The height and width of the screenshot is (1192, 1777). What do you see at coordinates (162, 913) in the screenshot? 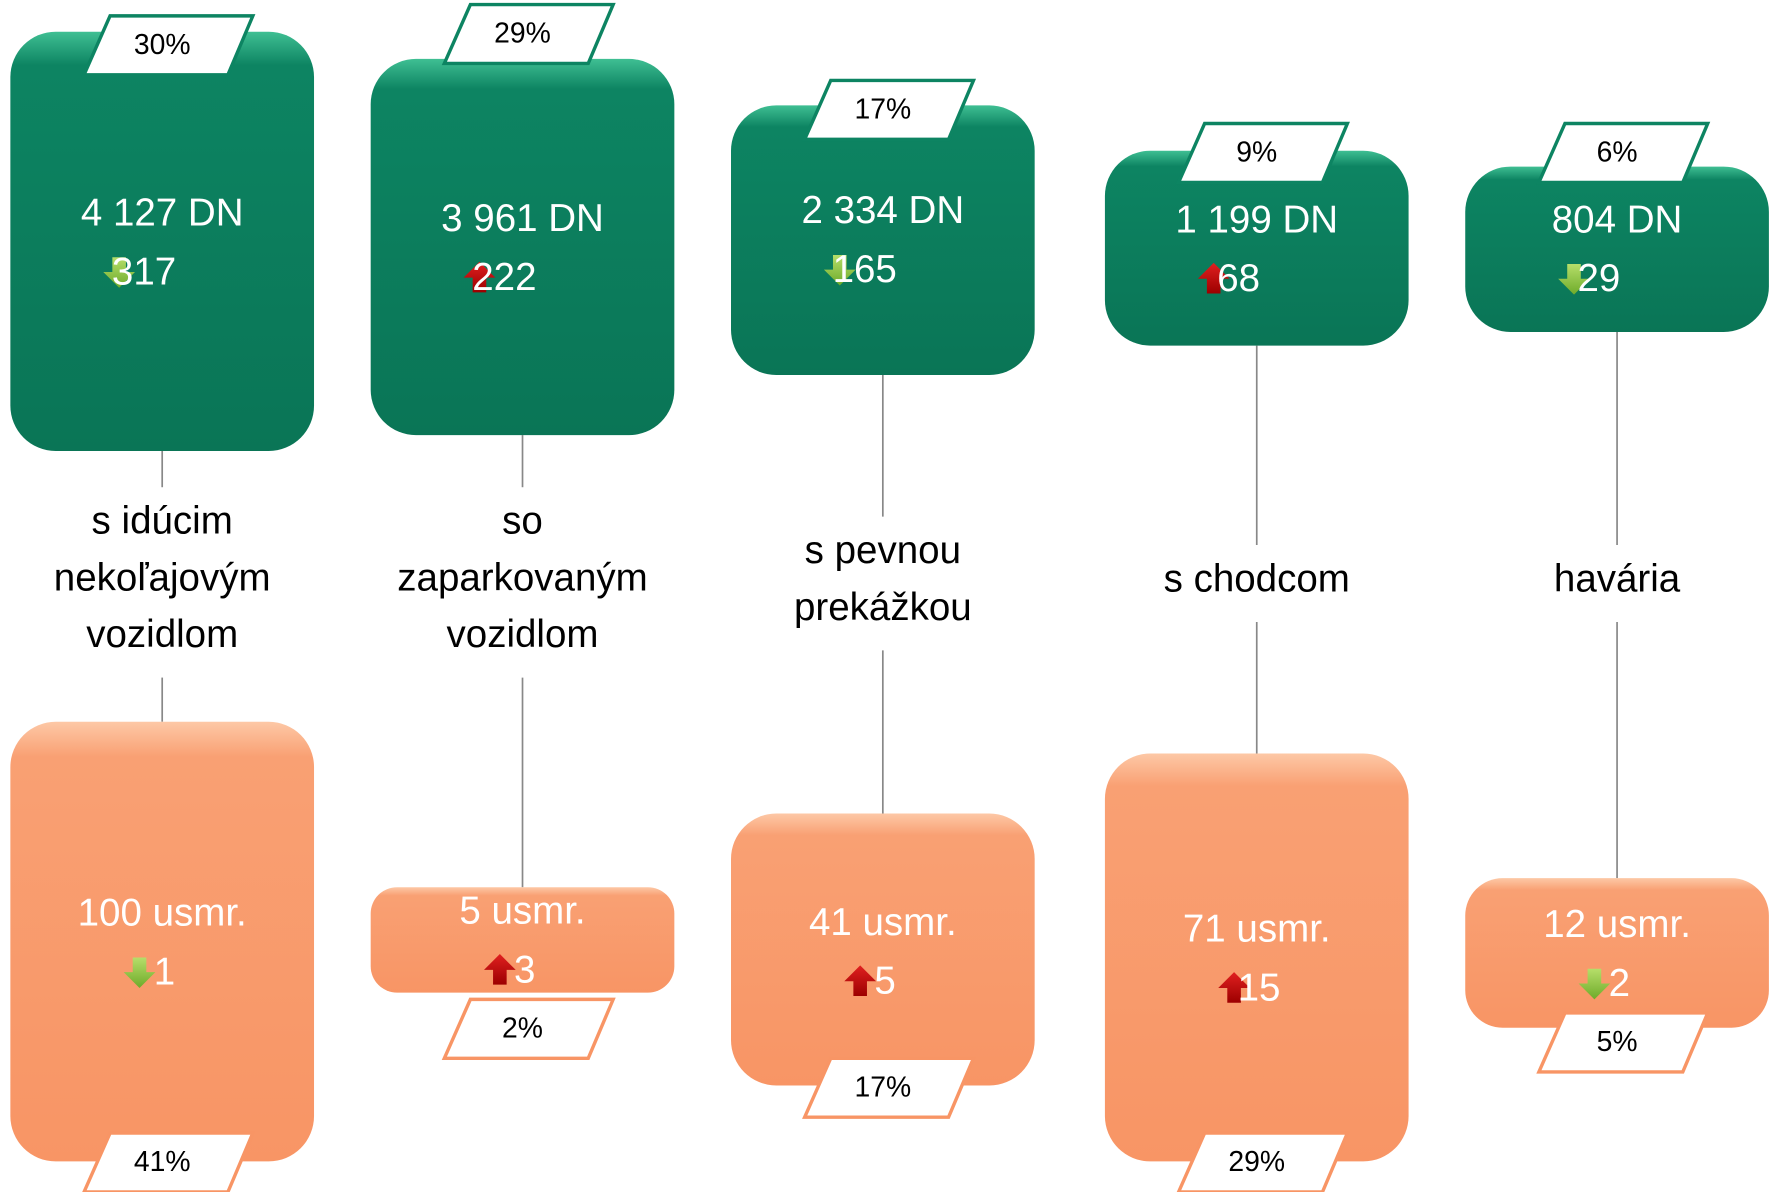
I see `fatalities-count: 100 usmr.` at bounding box center [162, 913].